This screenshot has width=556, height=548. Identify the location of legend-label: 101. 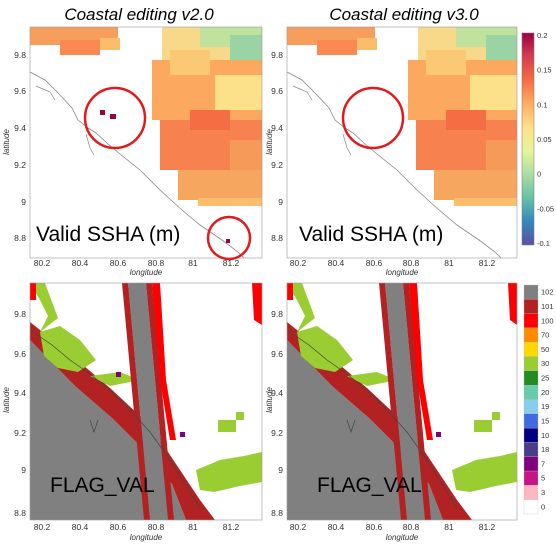
(547, 306).